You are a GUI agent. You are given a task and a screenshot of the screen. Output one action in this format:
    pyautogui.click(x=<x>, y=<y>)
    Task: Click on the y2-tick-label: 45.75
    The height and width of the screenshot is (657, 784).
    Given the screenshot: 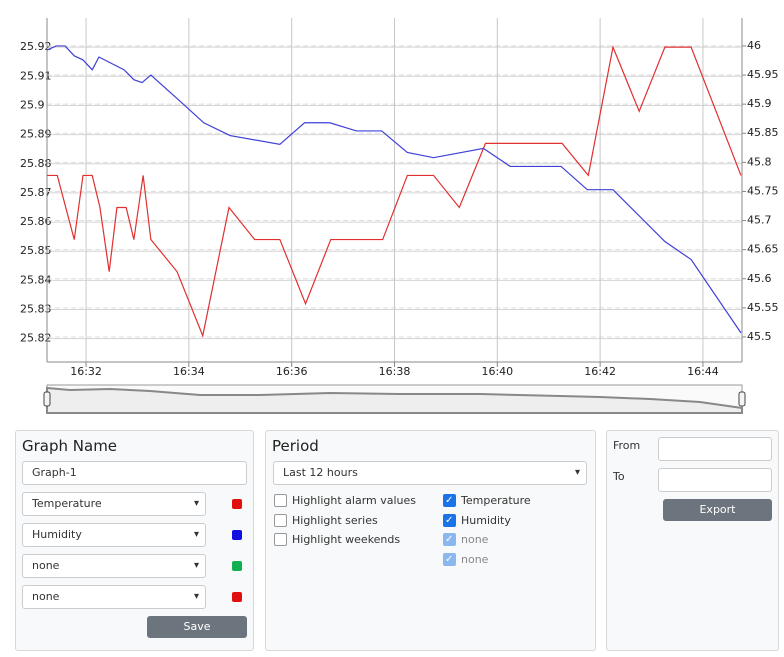 What is the action you would take?
    pyautogui.click(x=763, y=190)
    